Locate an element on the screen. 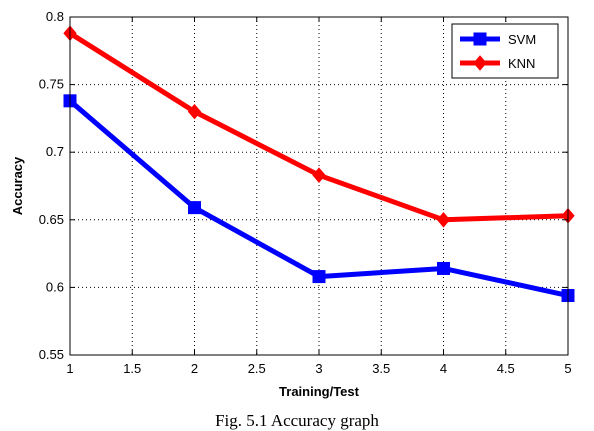 The height and width of the screenshot is (431, 594). x-tick-label: 1 is located at coordinates (69, 368).